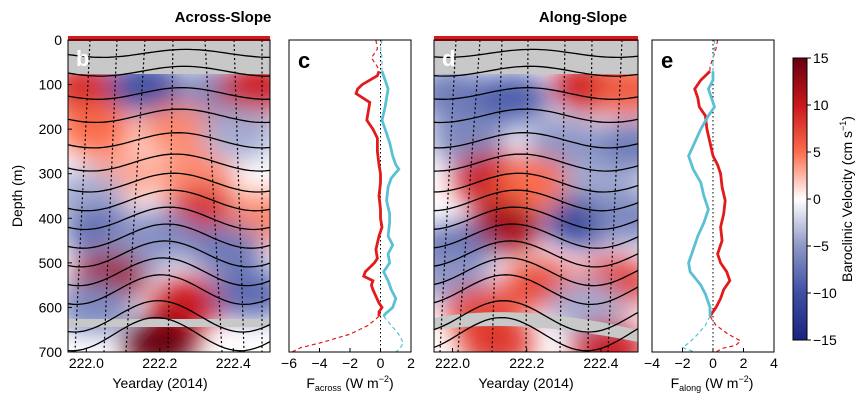 This screenshot has width=864, height=400. I want to click on colorbar-tick-label: 15, so click(821, 58).